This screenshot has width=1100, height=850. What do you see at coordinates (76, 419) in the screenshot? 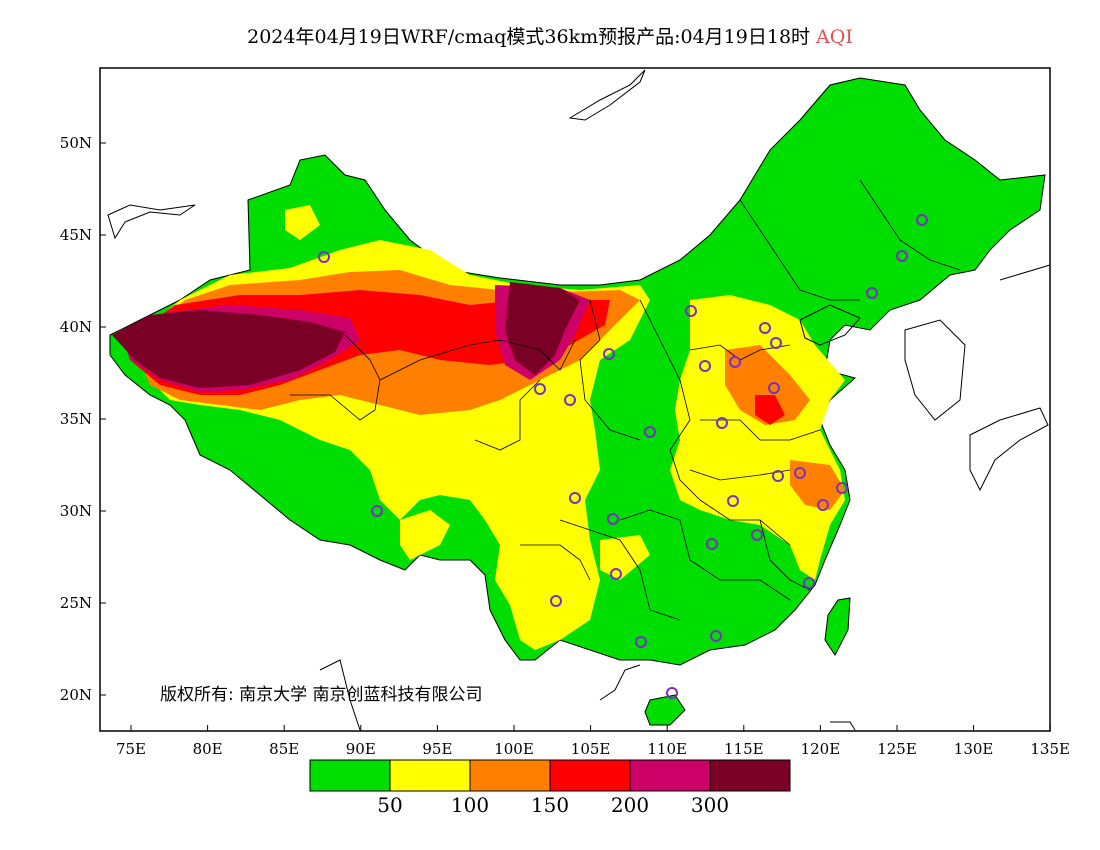
I see `lat-tick-label: 35N` at bounding box center [76, 419].